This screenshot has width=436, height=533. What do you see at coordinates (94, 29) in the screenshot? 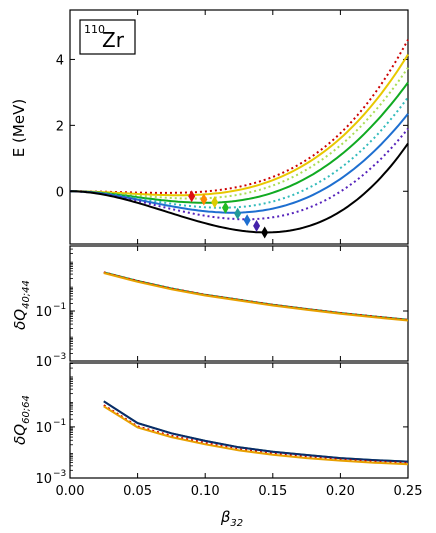
I see `mass-number: 110` at bounding box center [94, 29].